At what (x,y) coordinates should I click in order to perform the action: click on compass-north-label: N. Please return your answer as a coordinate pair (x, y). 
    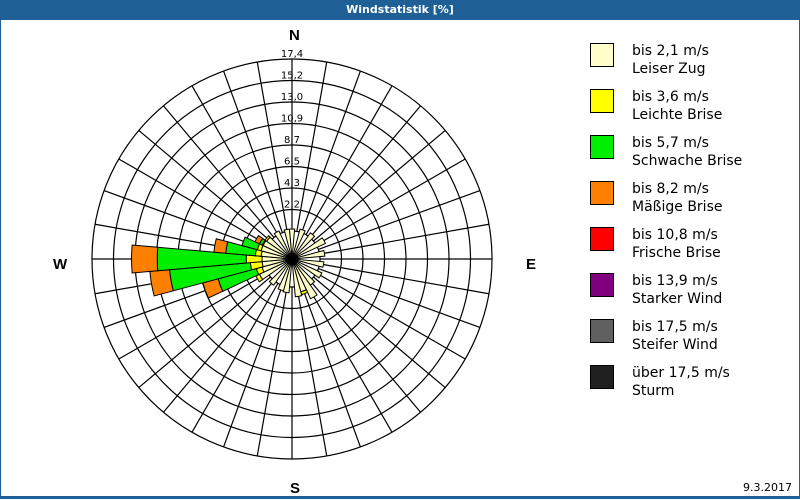
    Looking at the image, I should click on (294, 35).